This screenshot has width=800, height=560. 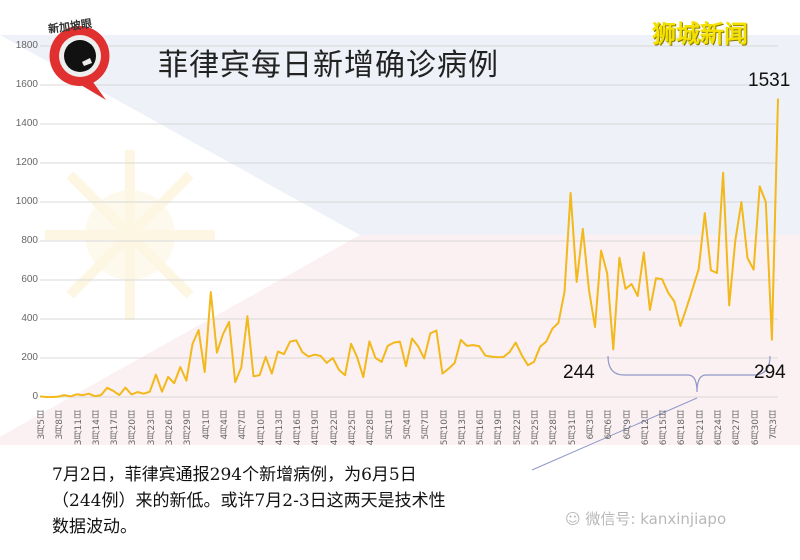 What do you see at coordinates (29, 240) in the screenshot?
I see `y-tick-label: 800` at bounding box center [29, 240].